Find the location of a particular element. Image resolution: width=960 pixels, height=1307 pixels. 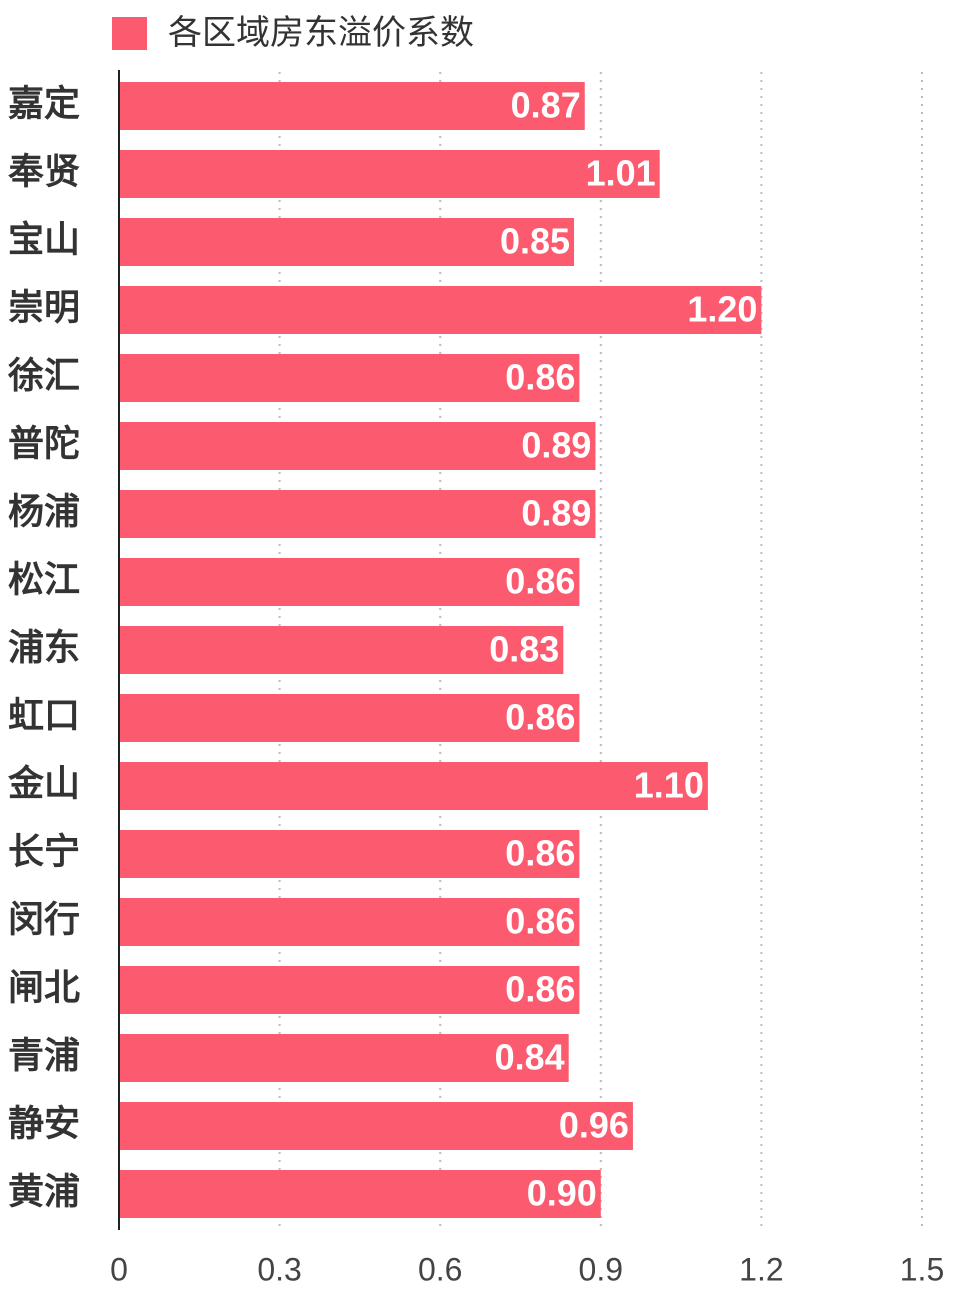

value-label: 1.01 is located at coordinates (621, 173).